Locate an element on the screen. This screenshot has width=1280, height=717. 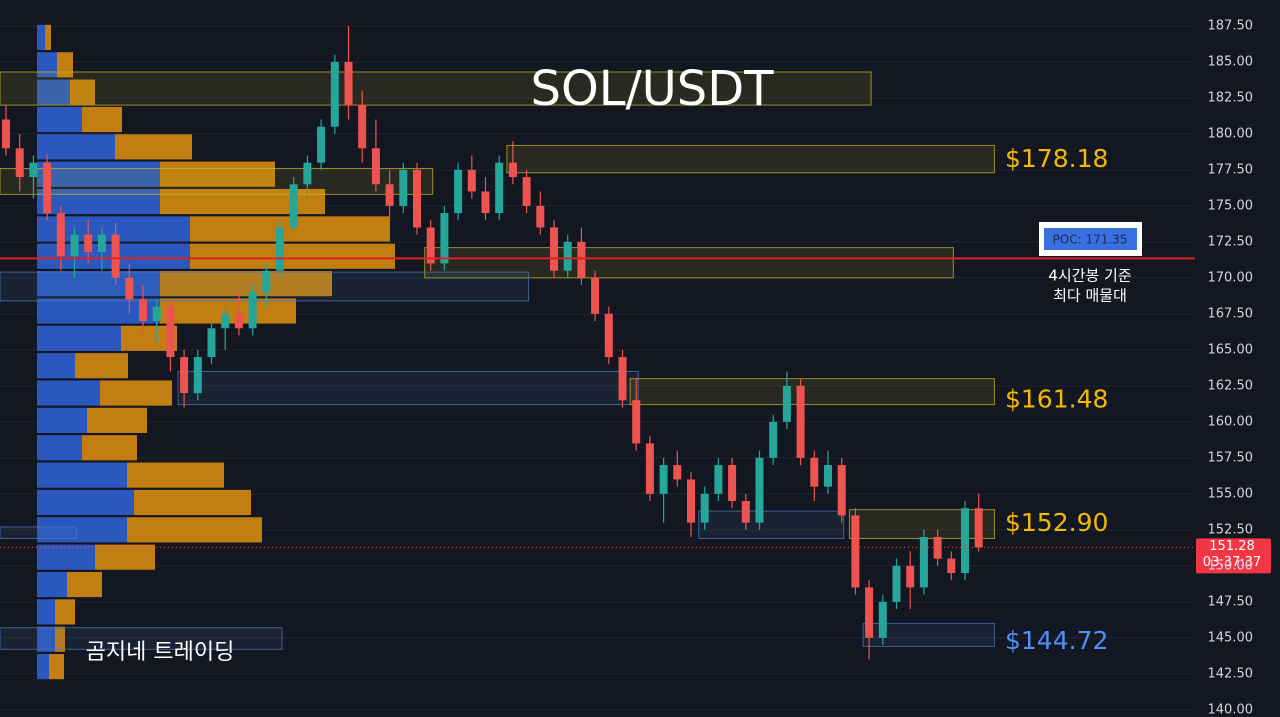
y-tick-label: 150.00 is located at coordinates (1231, 565).